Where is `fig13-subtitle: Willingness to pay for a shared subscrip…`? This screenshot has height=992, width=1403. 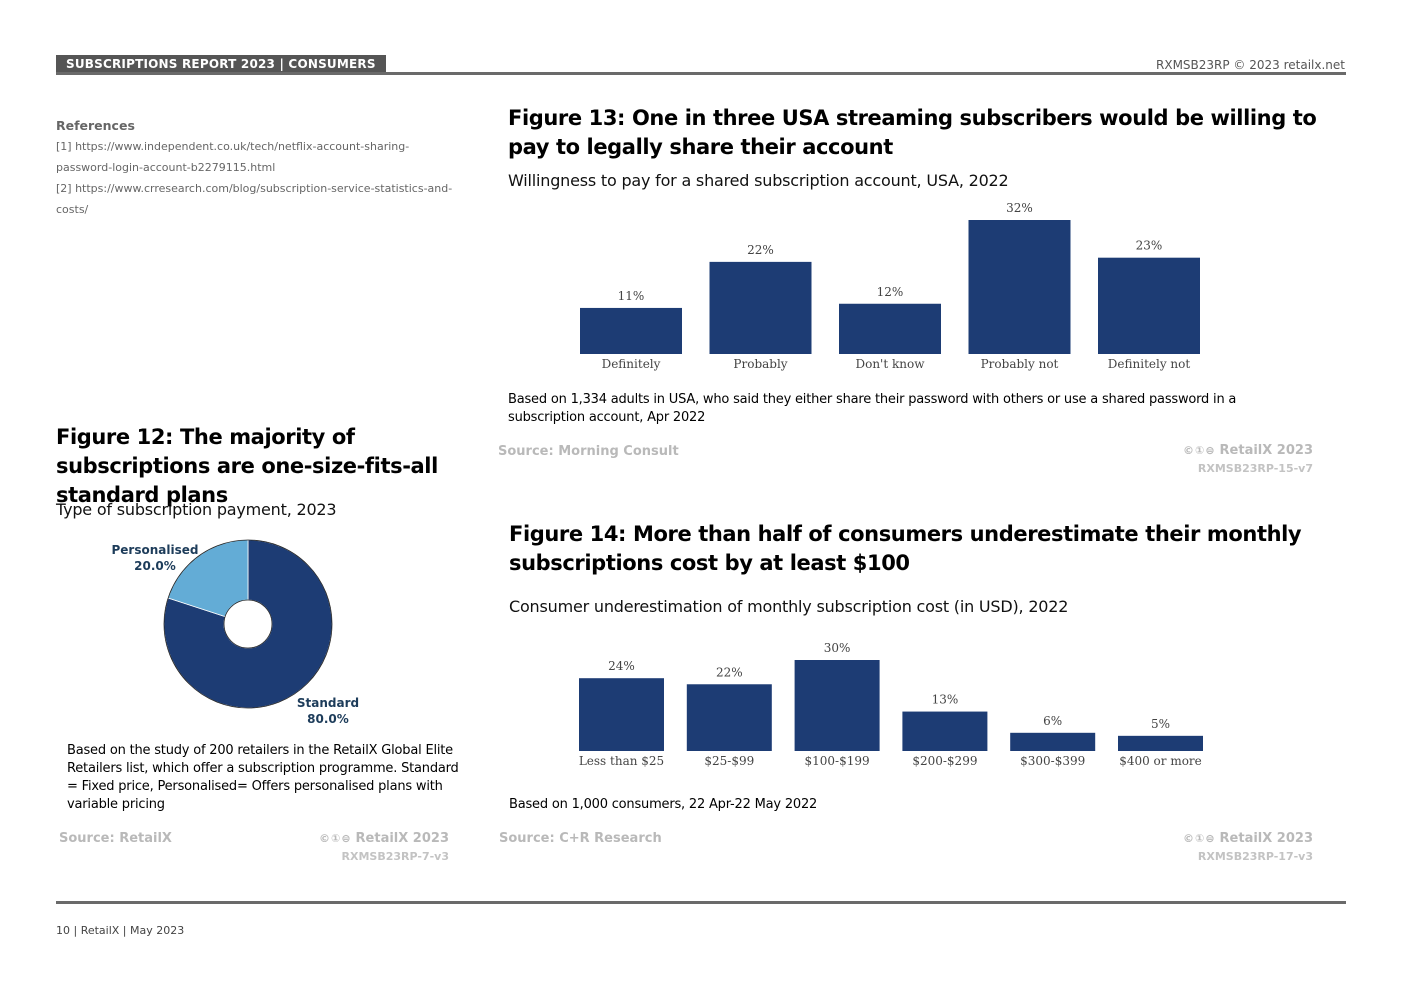
fig13-subtitle: Willingness to pay for a shared subscrip… is located at coordinates (758, 180).